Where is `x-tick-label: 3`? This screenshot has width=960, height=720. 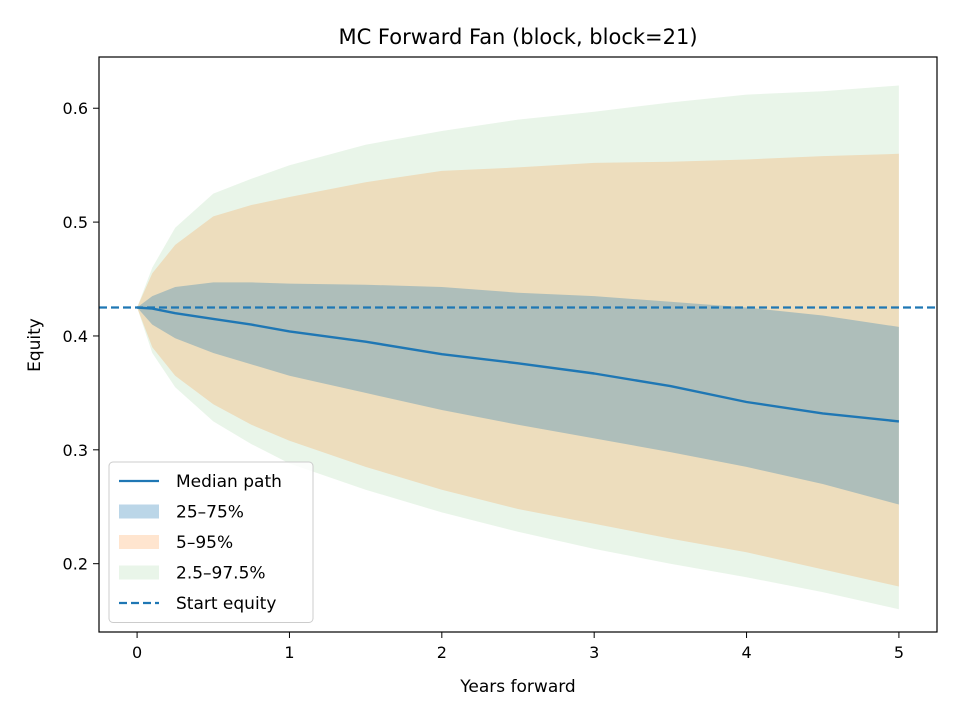 x-tick-label: 3 is located at coordinates (594, 652).